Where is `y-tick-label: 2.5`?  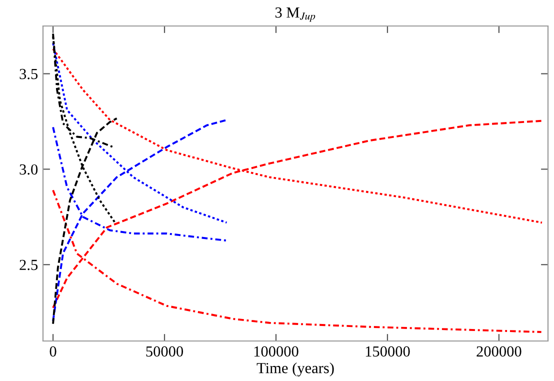
y-tick-label: 2.5 is located at coordinates (29, 265).